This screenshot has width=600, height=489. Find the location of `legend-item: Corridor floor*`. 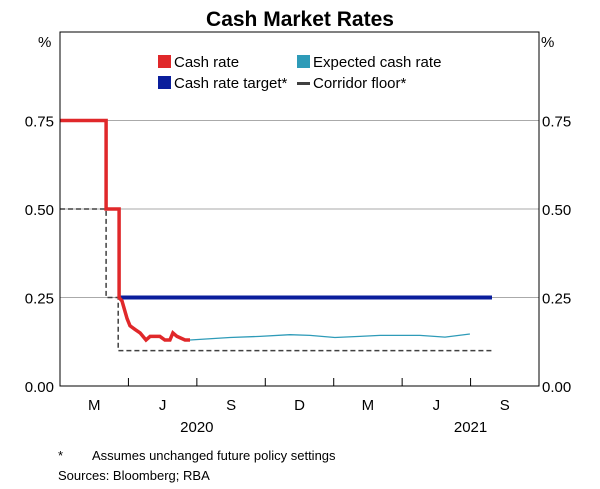

legend-item: Corridor floor* is located at coordinates (352, 83).